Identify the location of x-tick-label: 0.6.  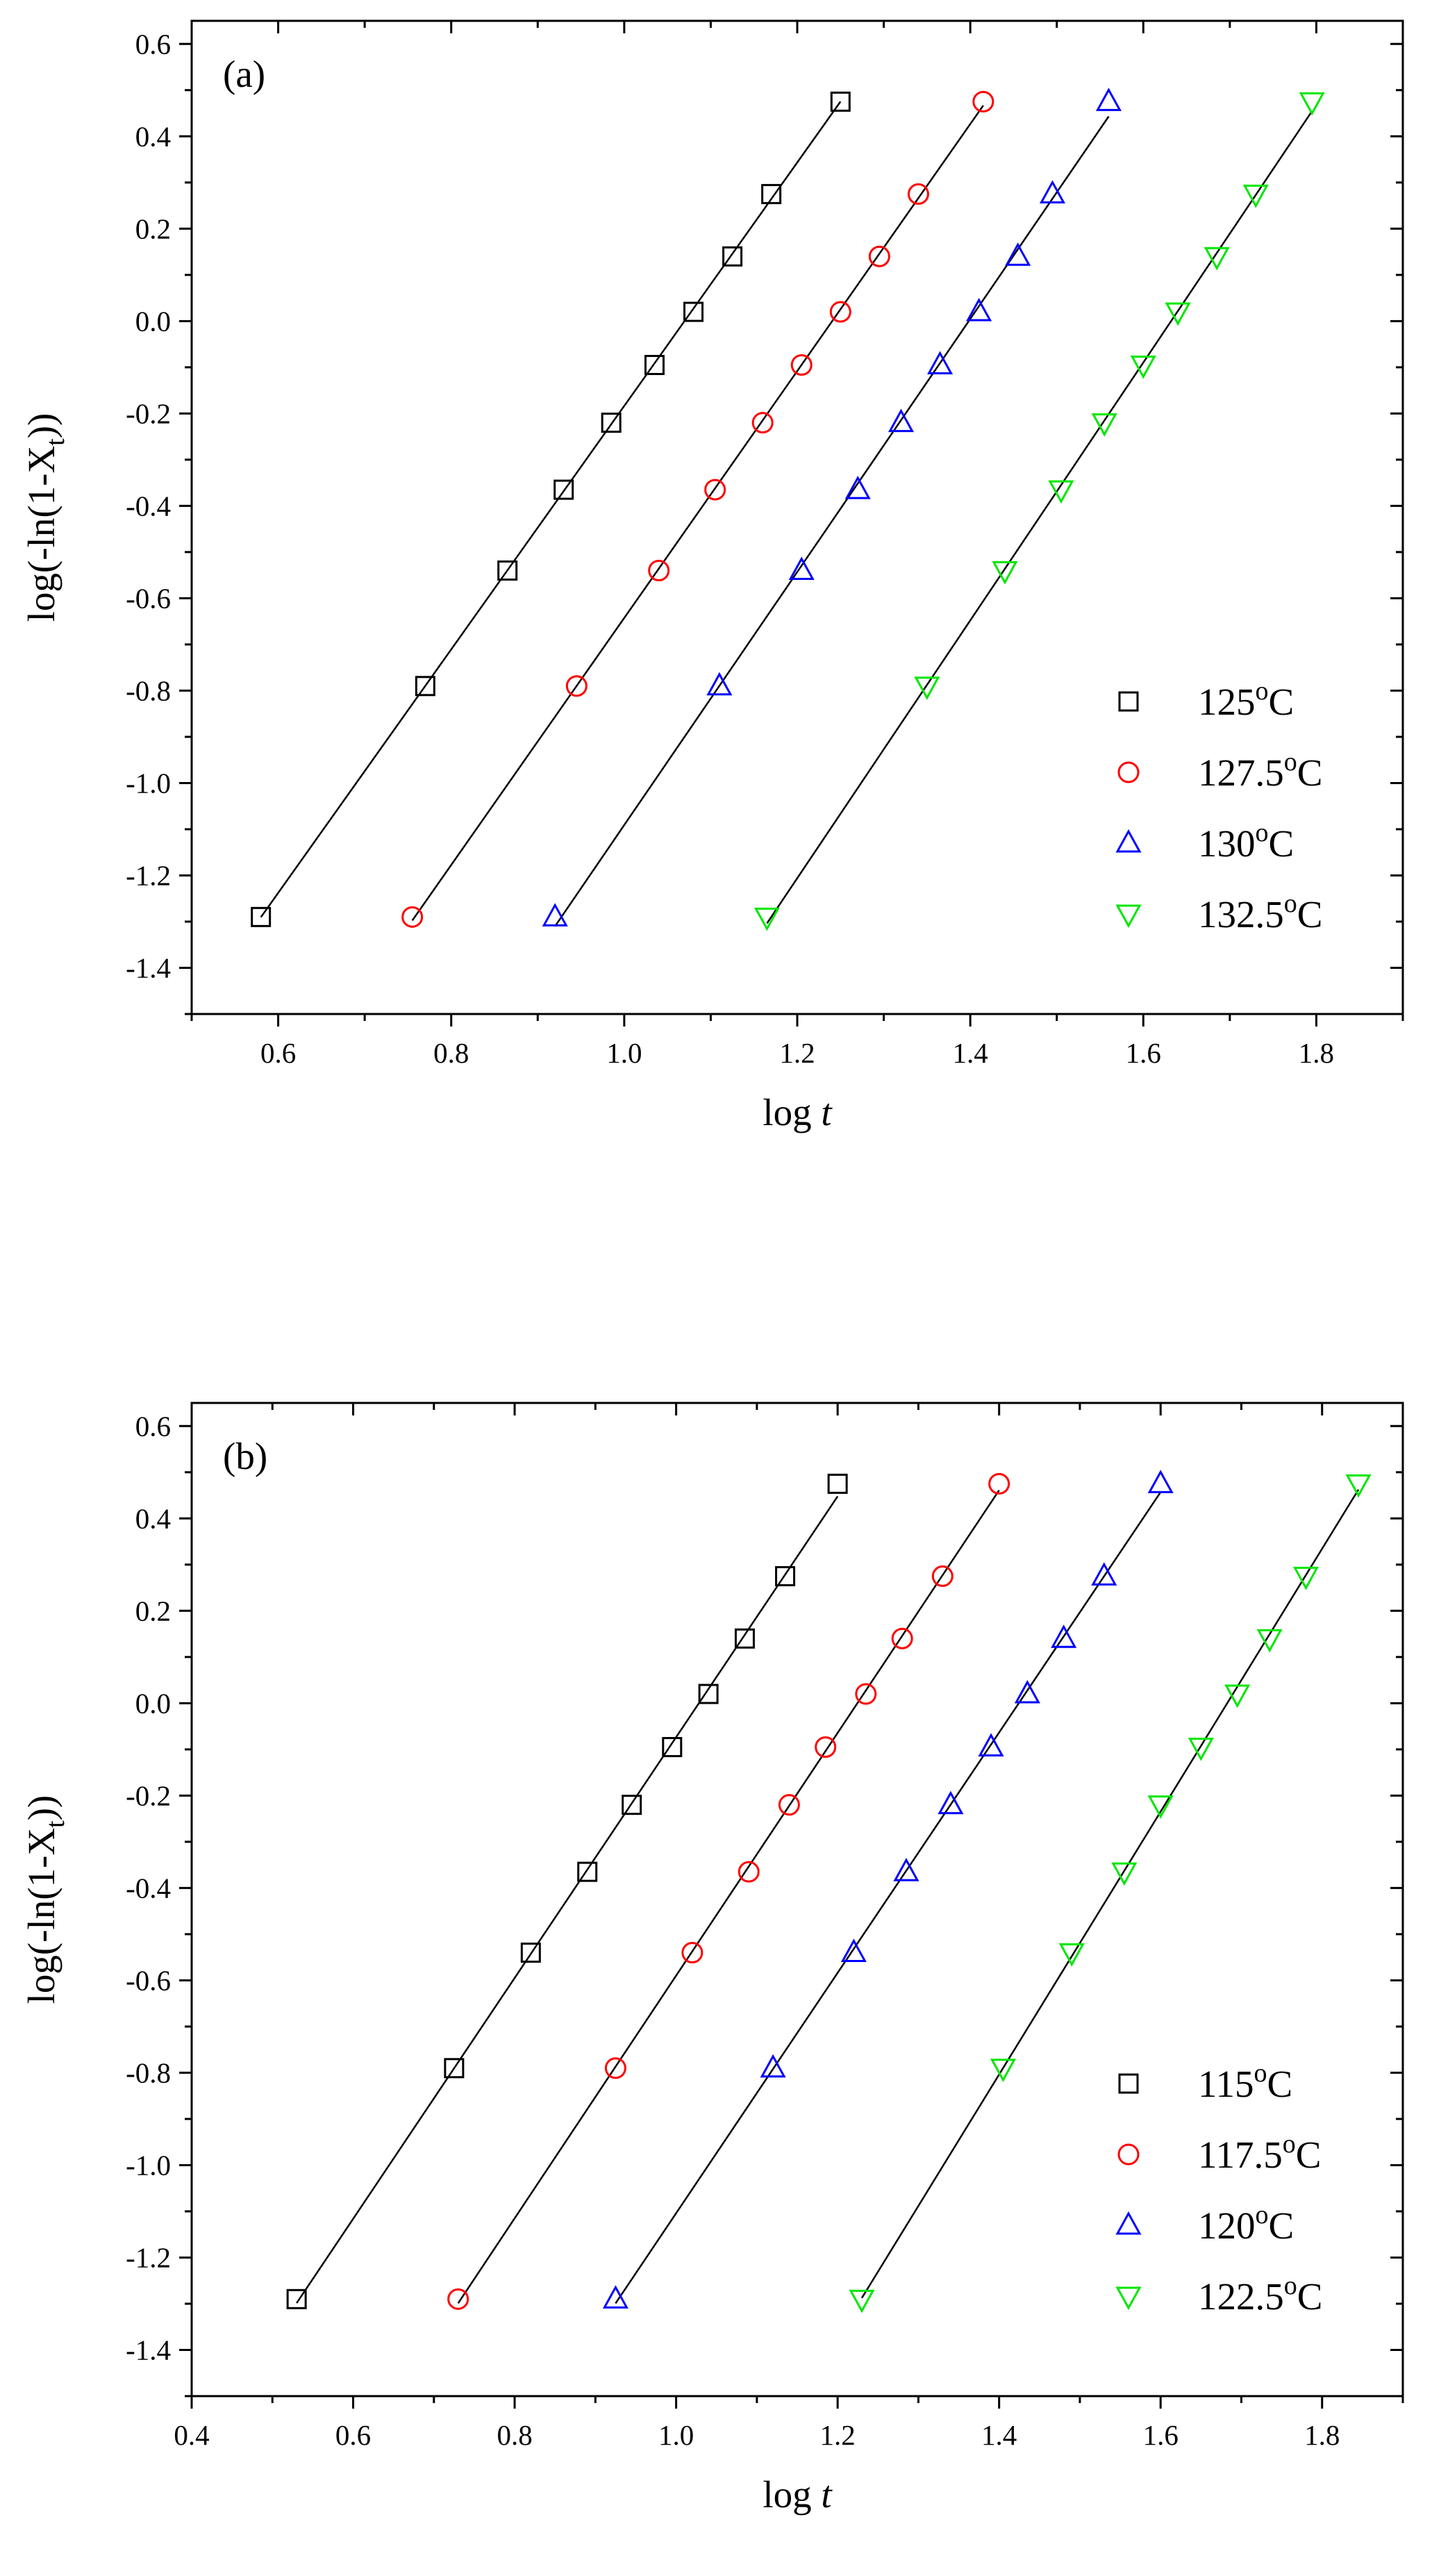
(278, 1053).